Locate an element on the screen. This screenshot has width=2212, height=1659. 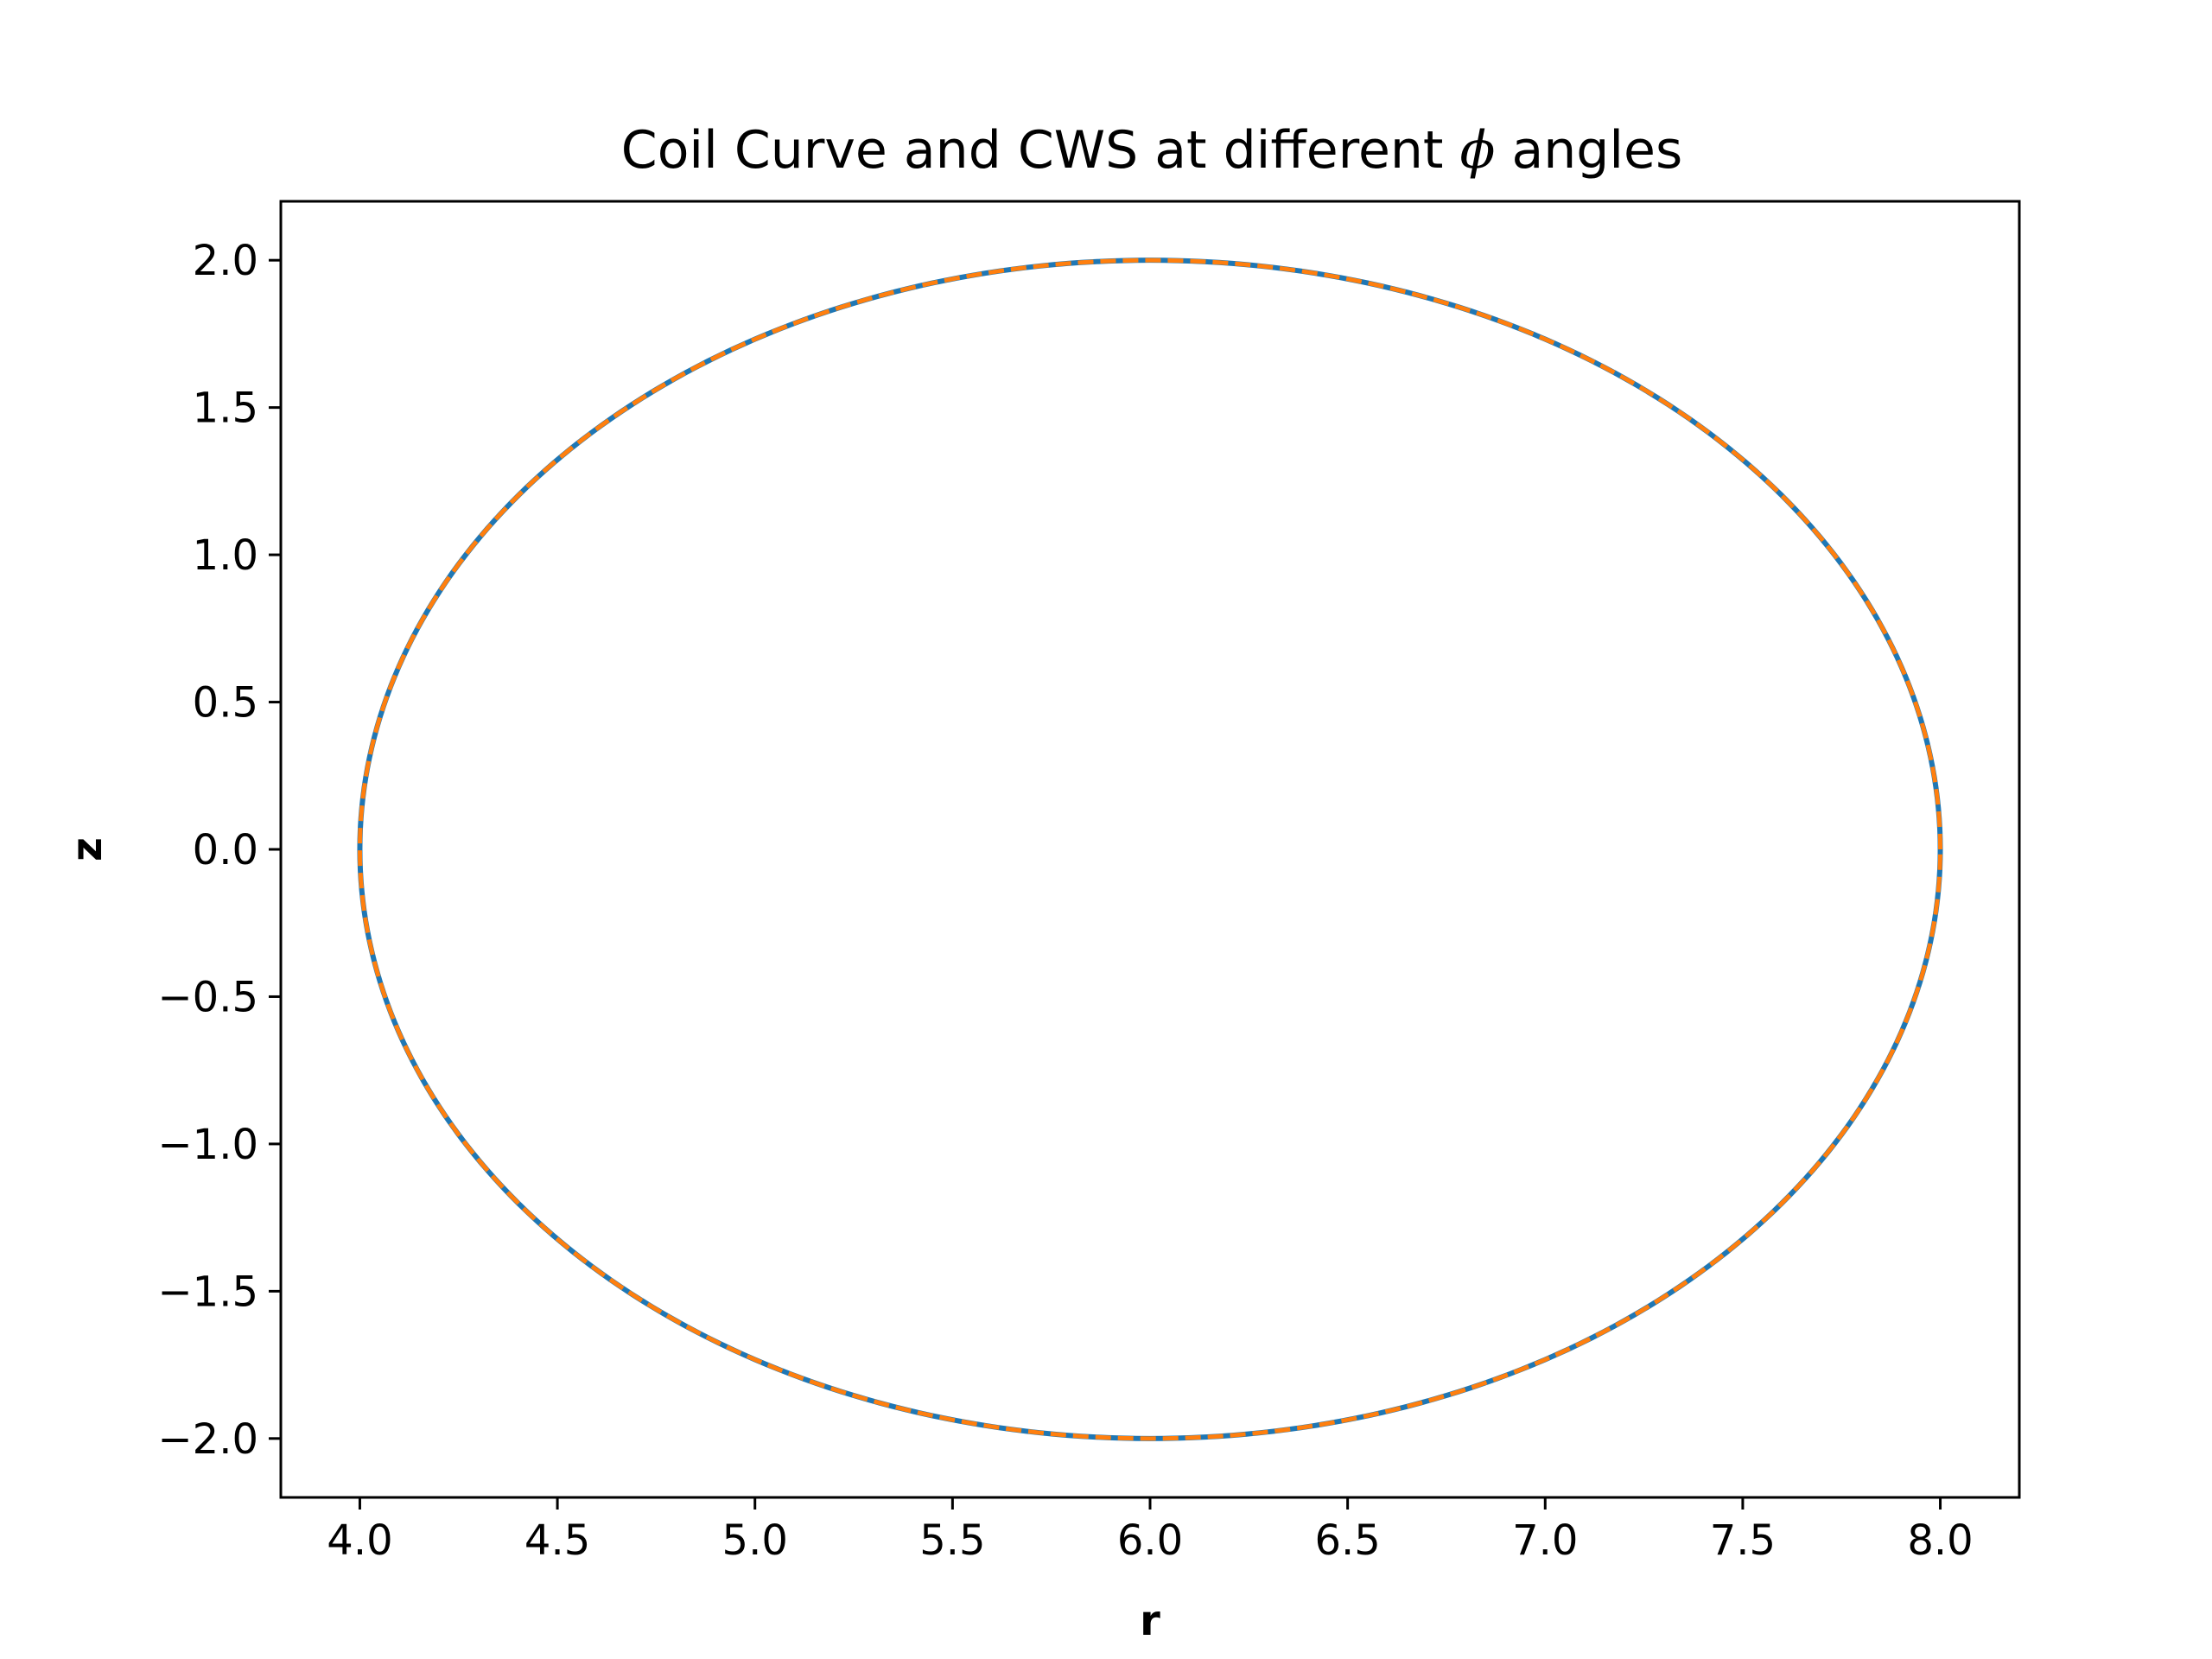
x-tick-label: 5.5 is located at coordinates (952, 1540).